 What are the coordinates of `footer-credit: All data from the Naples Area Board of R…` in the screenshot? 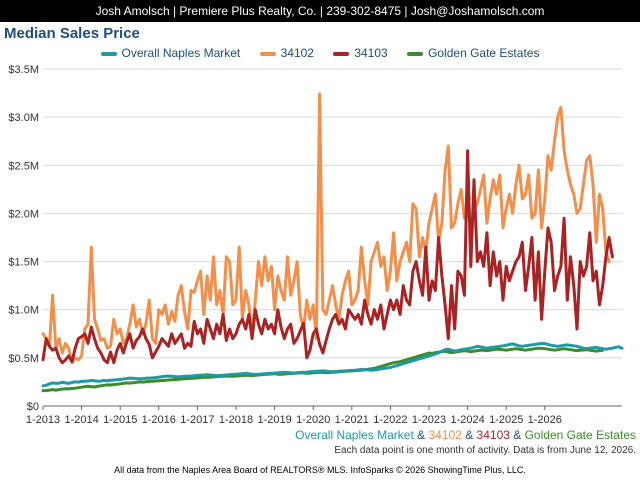 It's located at (320, 470).